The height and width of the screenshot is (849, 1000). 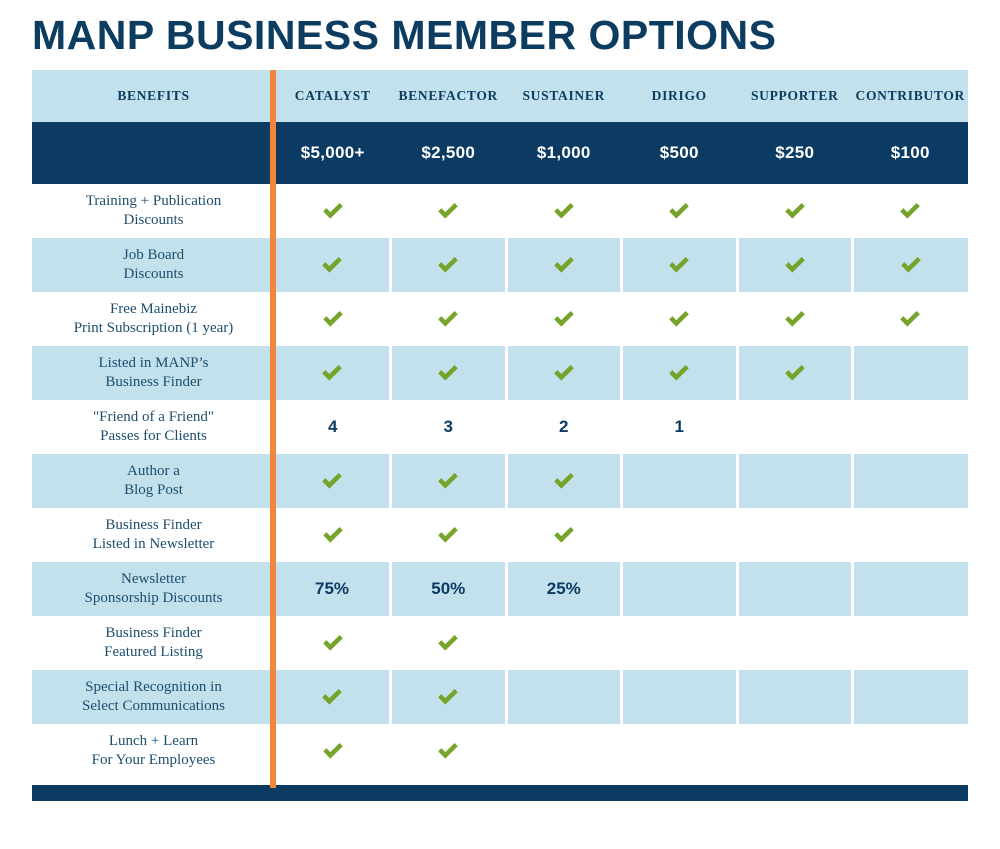 I want to click on cell-dirigo: 1, so click(x=679, y=427).